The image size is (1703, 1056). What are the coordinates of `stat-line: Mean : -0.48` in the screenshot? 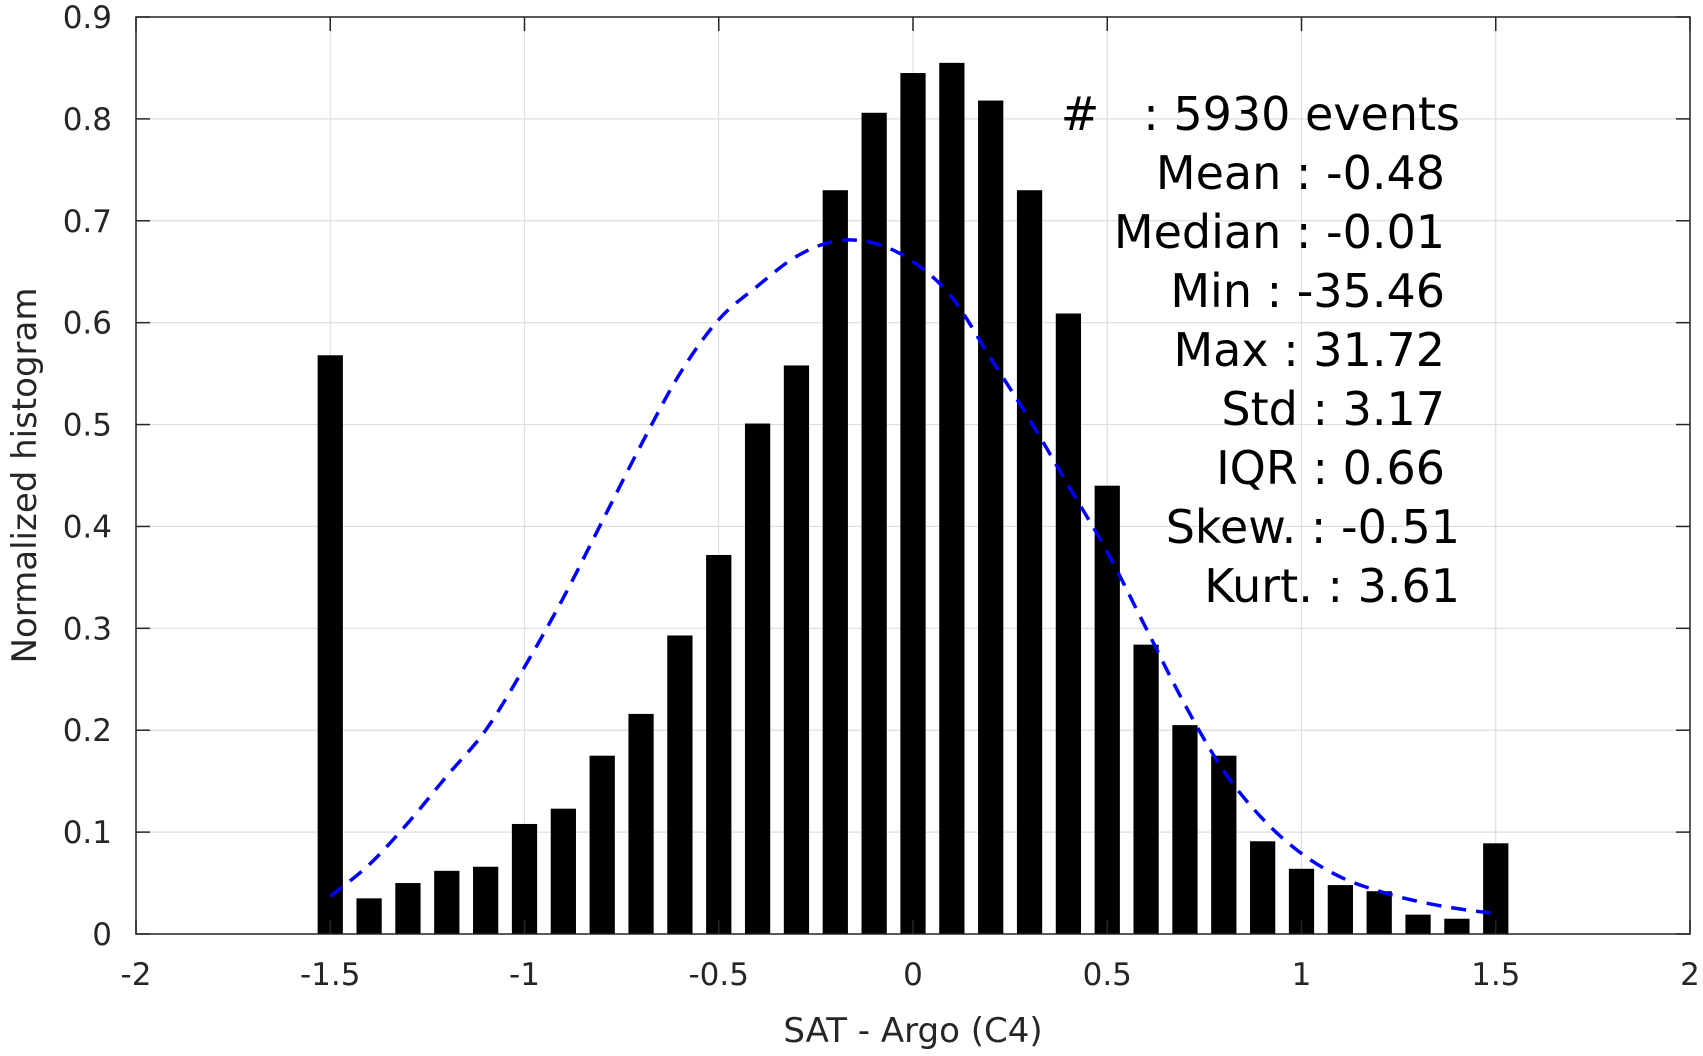 It's located at (1300, 173).